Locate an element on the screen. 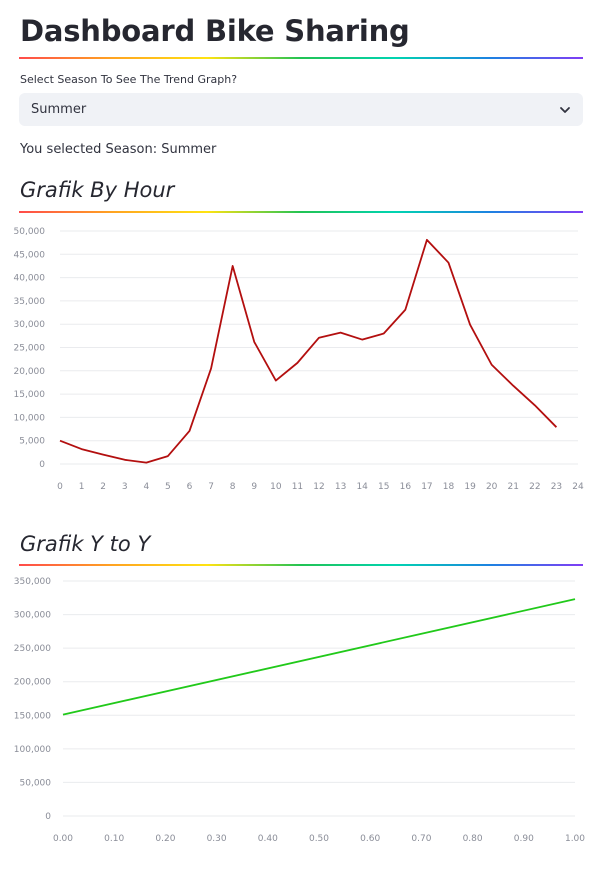 The height and width of the screenshot is (872, 609). x-tick-label: 0.40 is located at coordinates (268, 839).